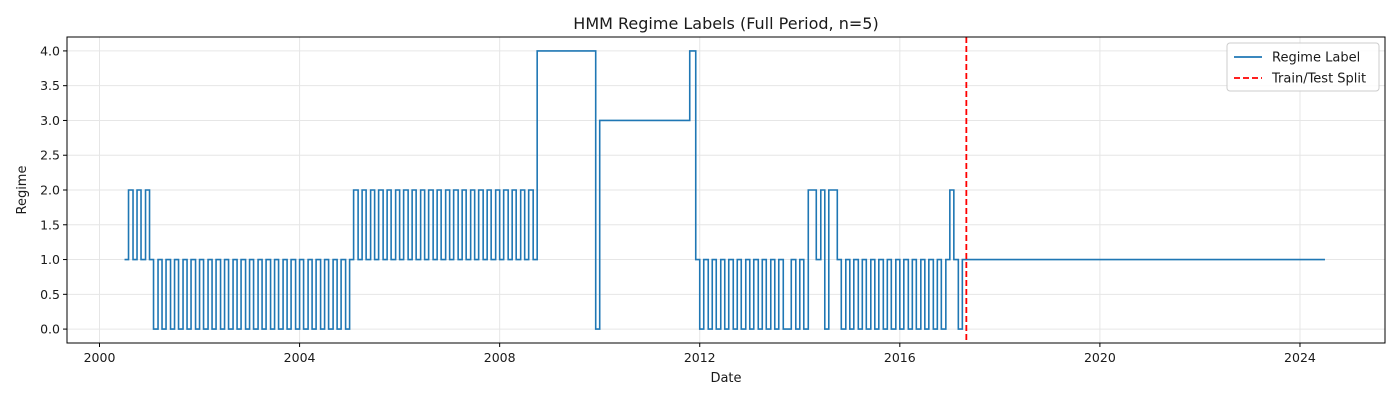  I want to click on x-tick-label: 2000, so click(100, 357).